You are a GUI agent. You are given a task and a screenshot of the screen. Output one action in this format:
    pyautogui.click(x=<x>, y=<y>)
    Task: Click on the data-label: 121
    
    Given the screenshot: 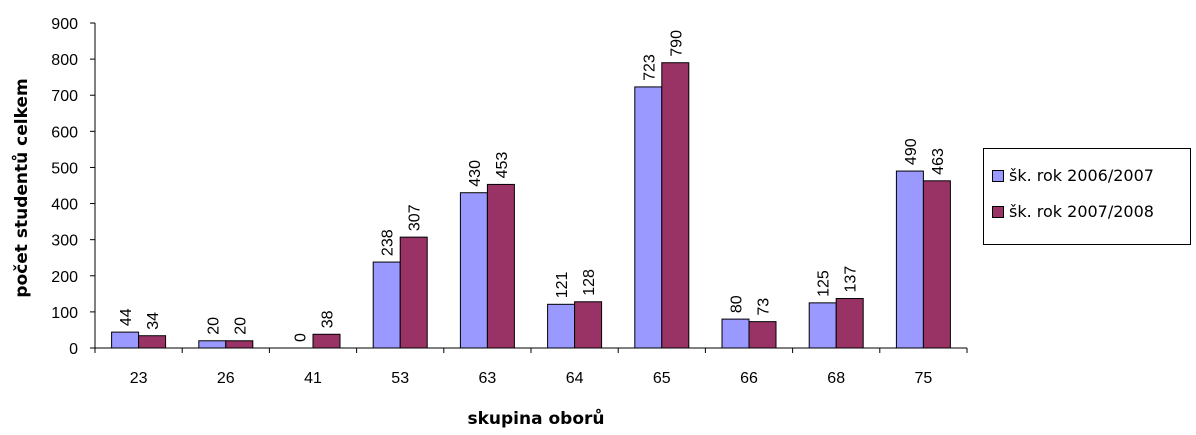 What is the action you would take?
    pyautogui.click(x=562, y=285)
    